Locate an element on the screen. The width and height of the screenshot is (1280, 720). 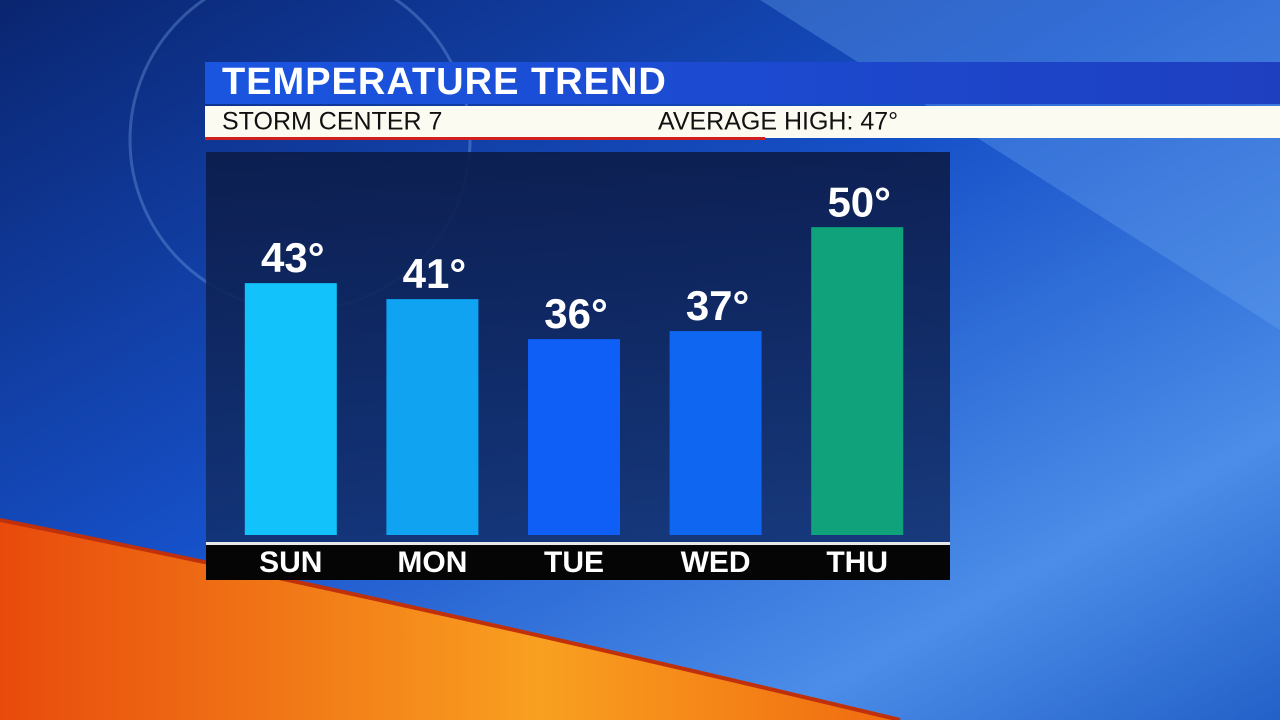
annotation: AVERAGE HIGH: 47° is located at coordinates (778, 122).